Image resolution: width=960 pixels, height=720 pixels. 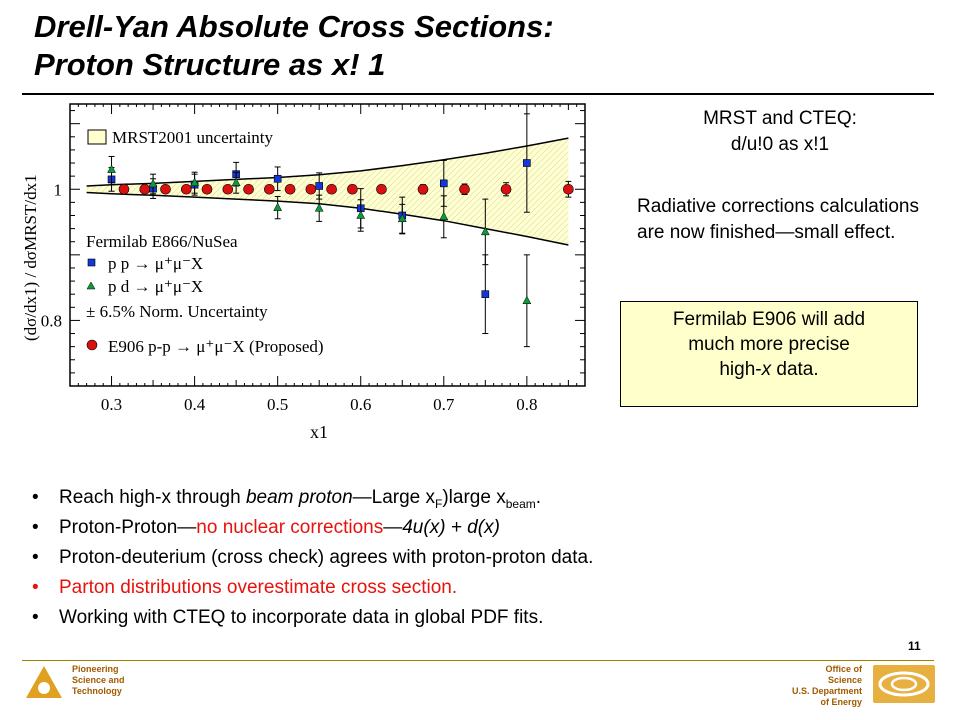 I want to click on bullet-1-pre: Reach high-x through, so click(x=152, y=497).